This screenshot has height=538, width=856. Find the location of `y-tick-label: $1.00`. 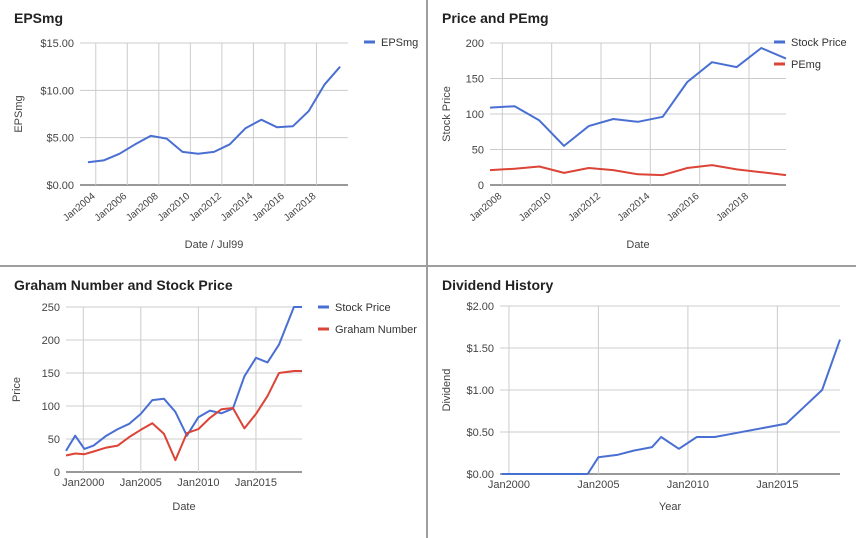

y-tick-label: $1.00 is located at coordinates (480, 391).